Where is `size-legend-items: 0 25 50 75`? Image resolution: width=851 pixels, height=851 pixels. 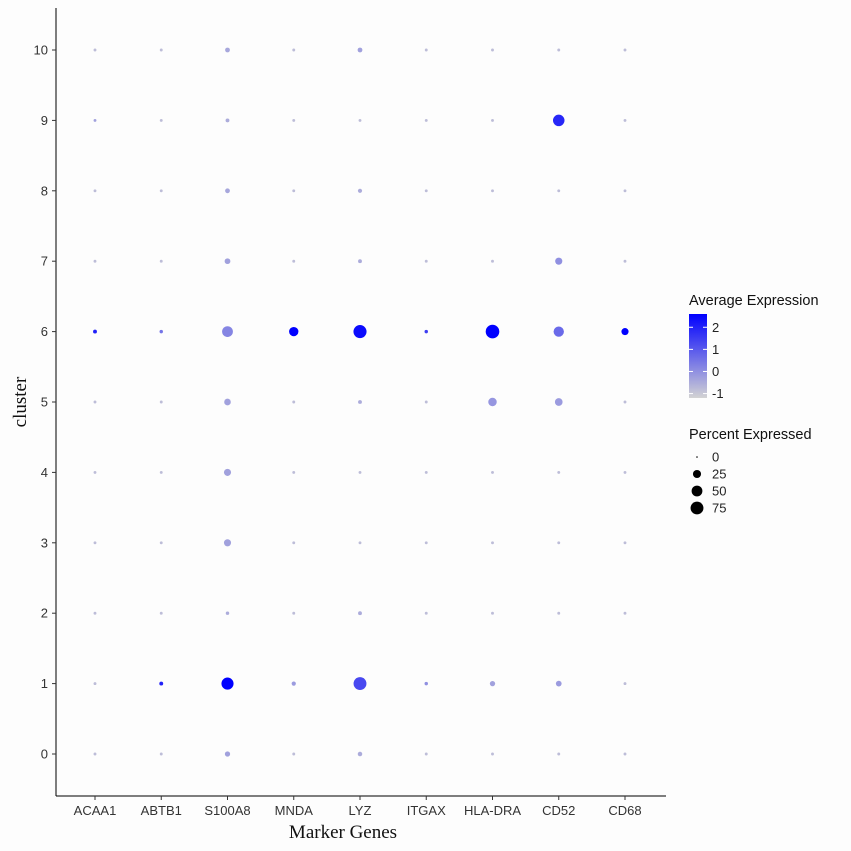
size-legend-items: 0 25 50 75 is located at coordinates (708, 483).